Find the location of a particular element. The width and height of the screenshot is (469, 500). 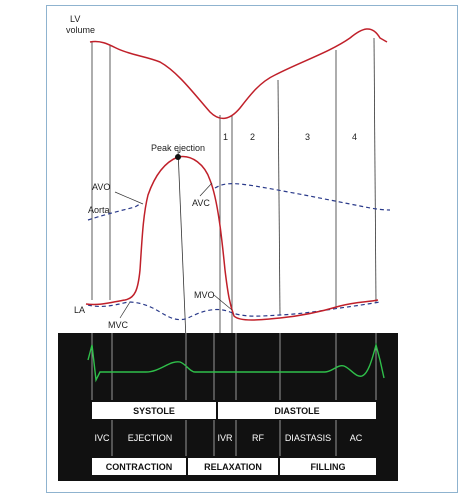

mvo-label: MVO is located at coordinates (204, 295).